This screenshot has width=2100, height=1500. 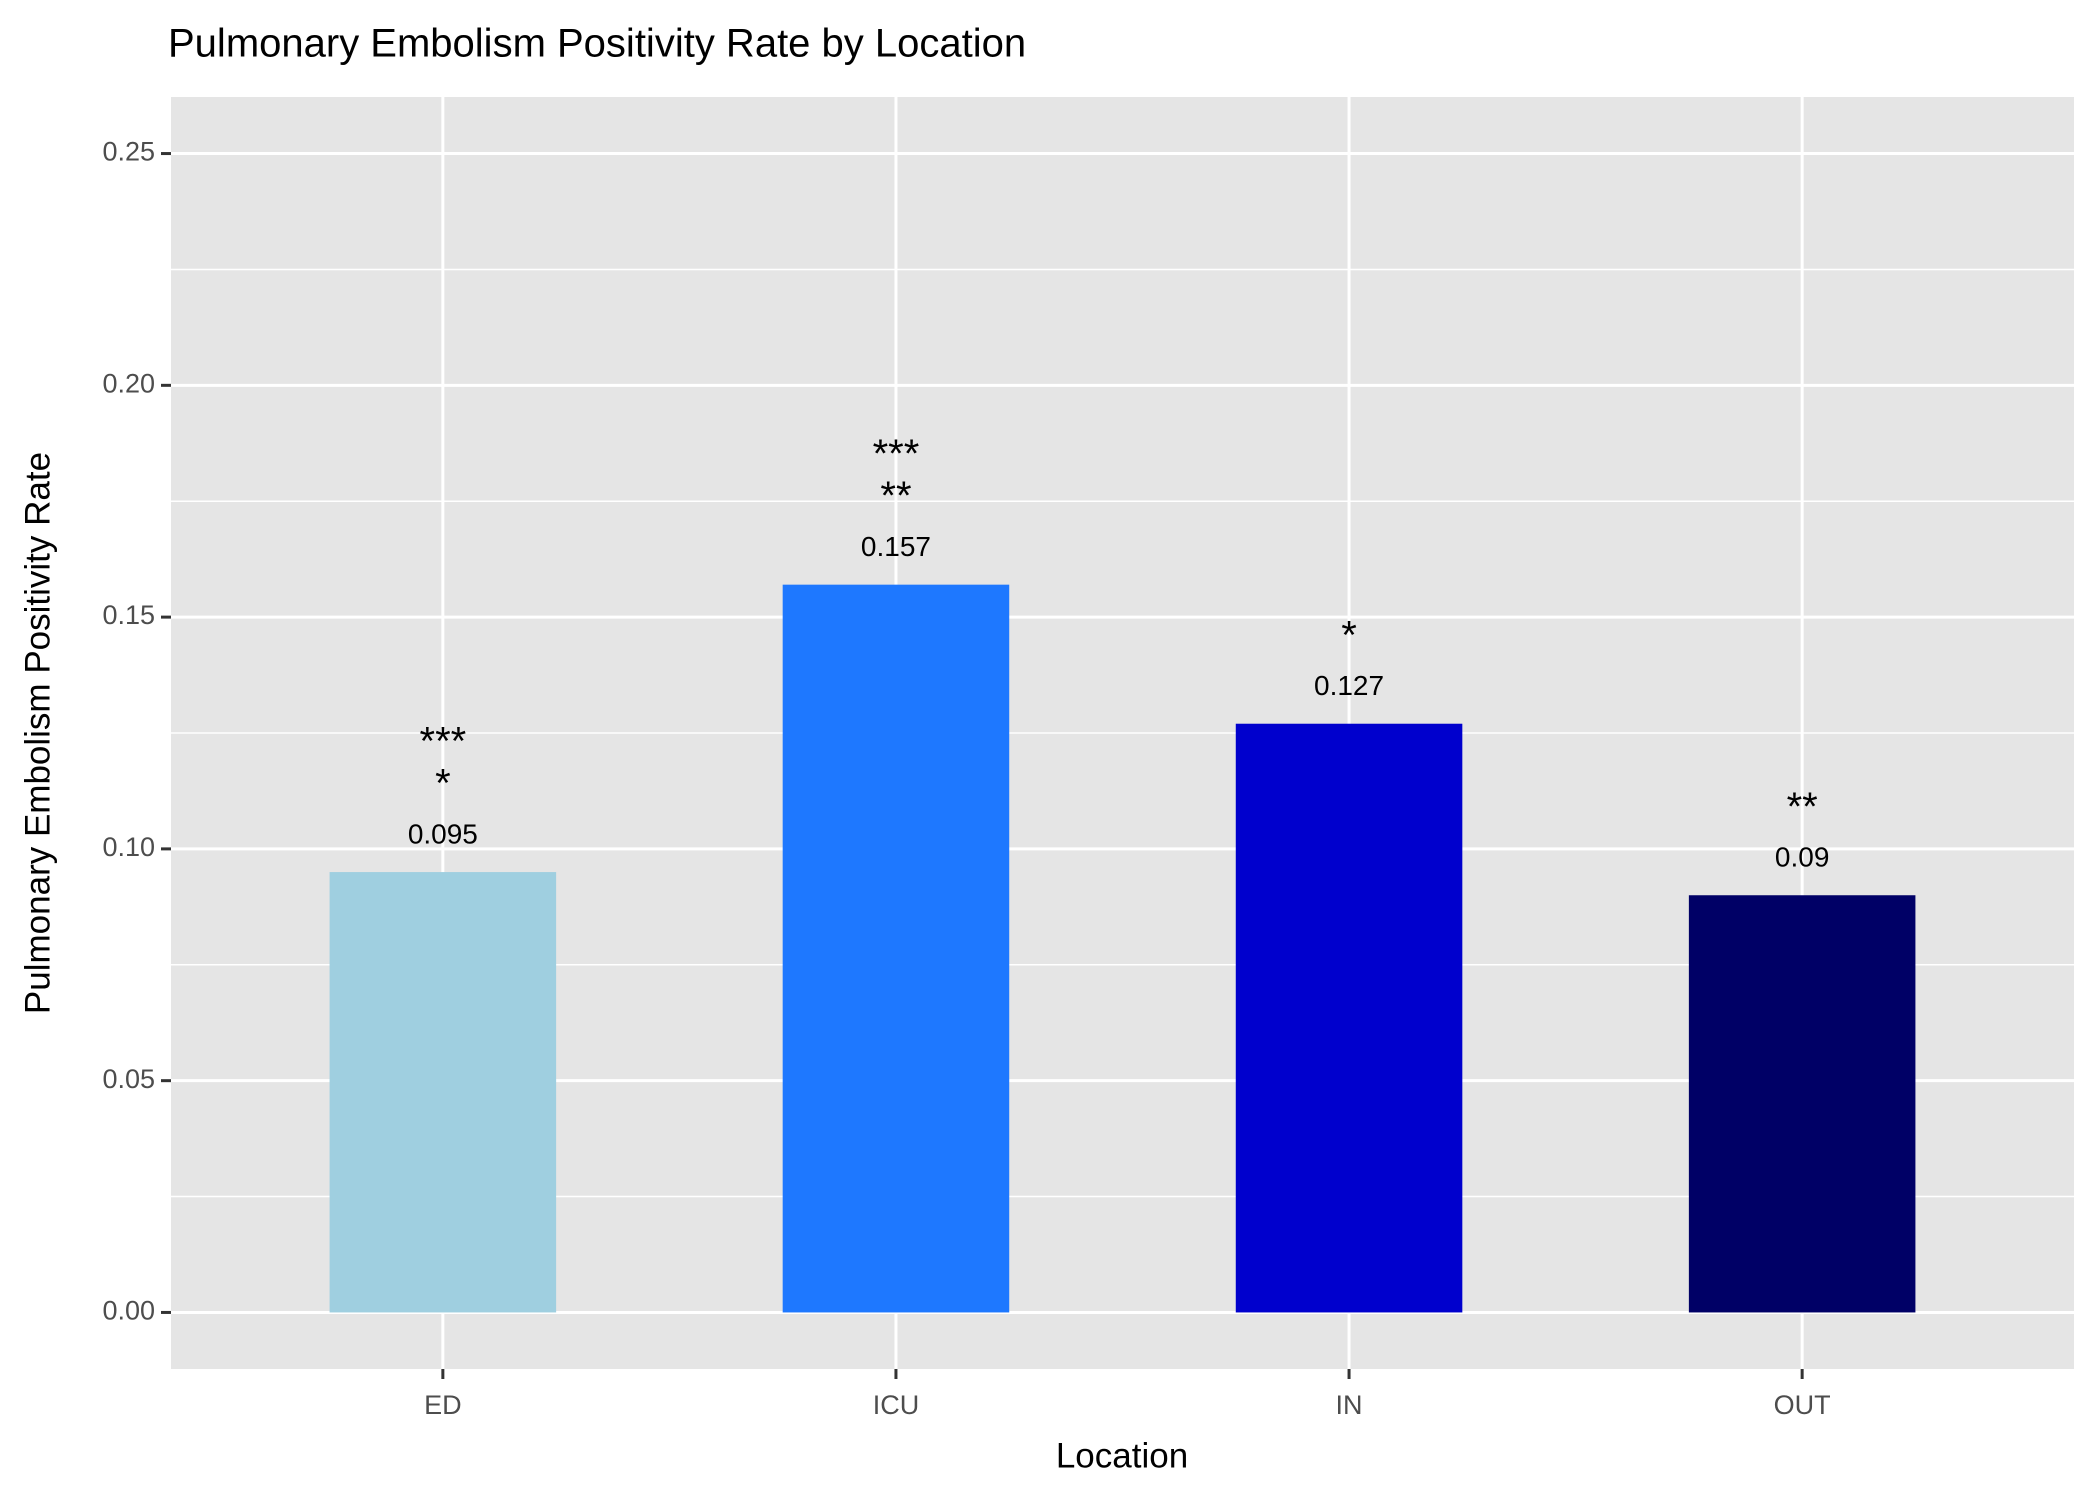 What do you see at coordinates (128, 1079) in the screenshot?
I see `y-tick-label: 0.05` at bounding box center [128, 1079].